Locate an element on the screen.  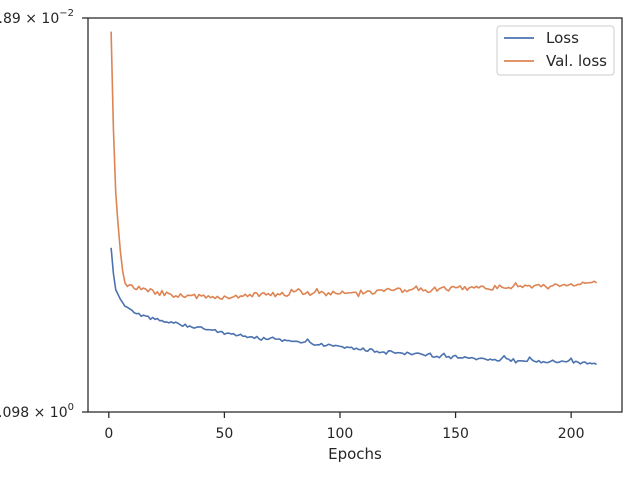
y-tick-label-top: 8.89 × 10⁻² is located at coordinates (37, 17).